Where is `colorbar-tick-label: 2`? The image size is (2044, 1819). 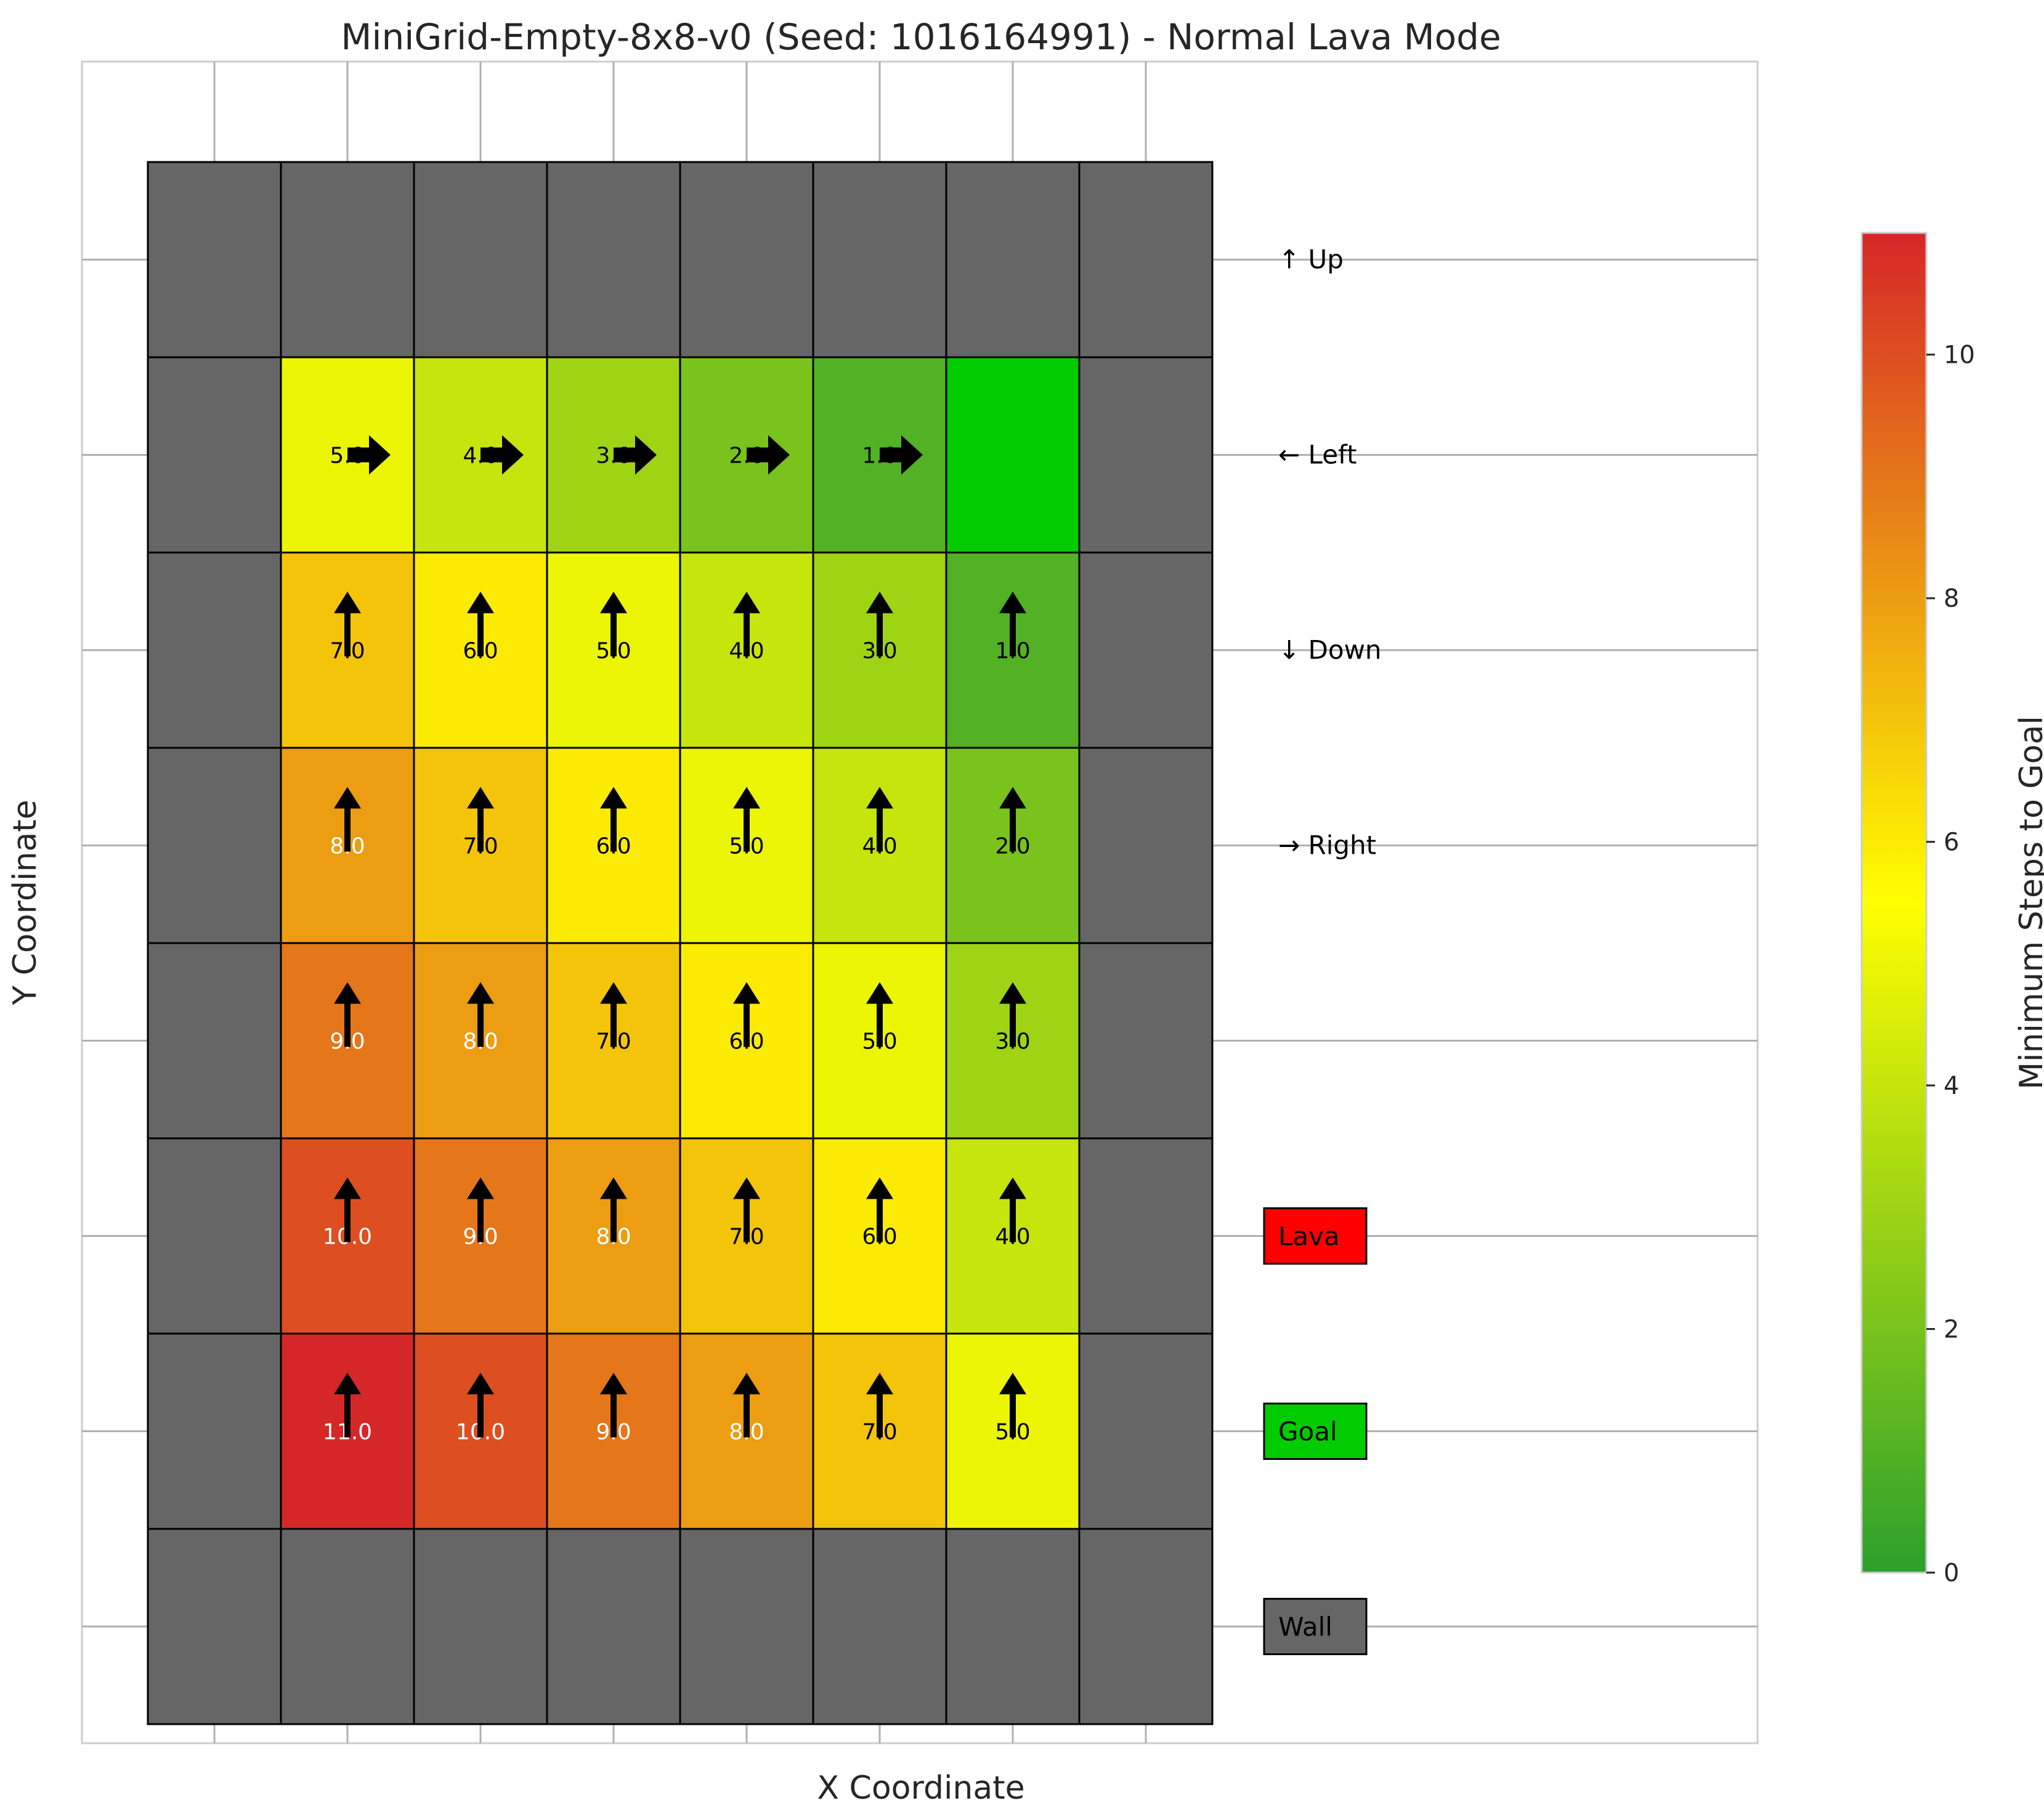 colorbar-tick-label: 2 is located at coordinates (1951, 1330).